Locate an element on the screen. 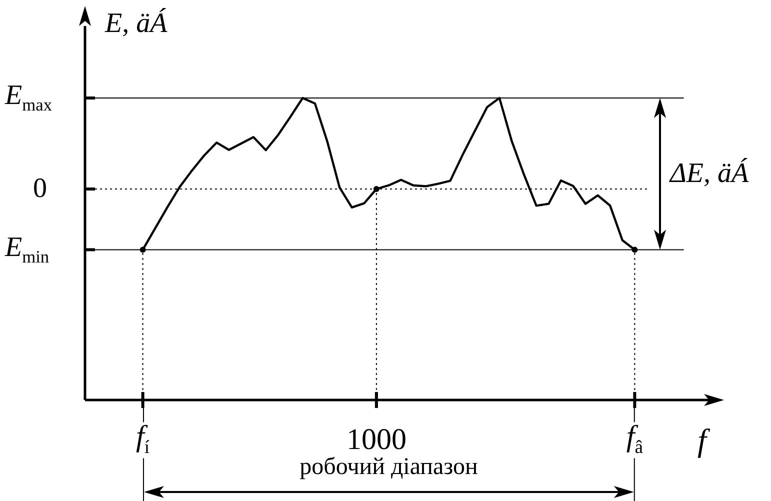  y-axis-title: E, äÁ is located at coordinates (136, 23).